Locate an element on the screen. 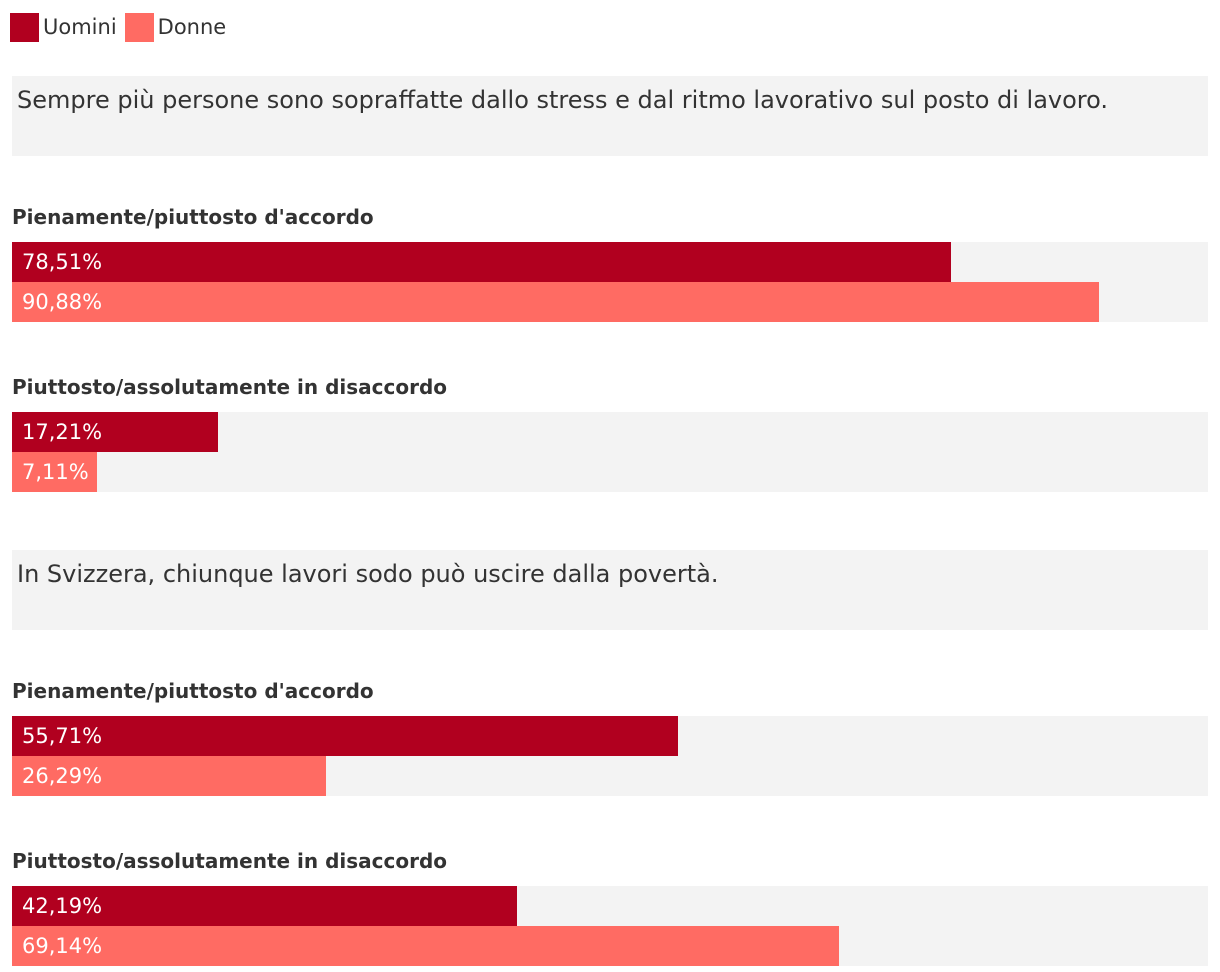 This screenshot has height=972, width=1220. bar-value-men: 17,21% is located at coordinates (62, 432).